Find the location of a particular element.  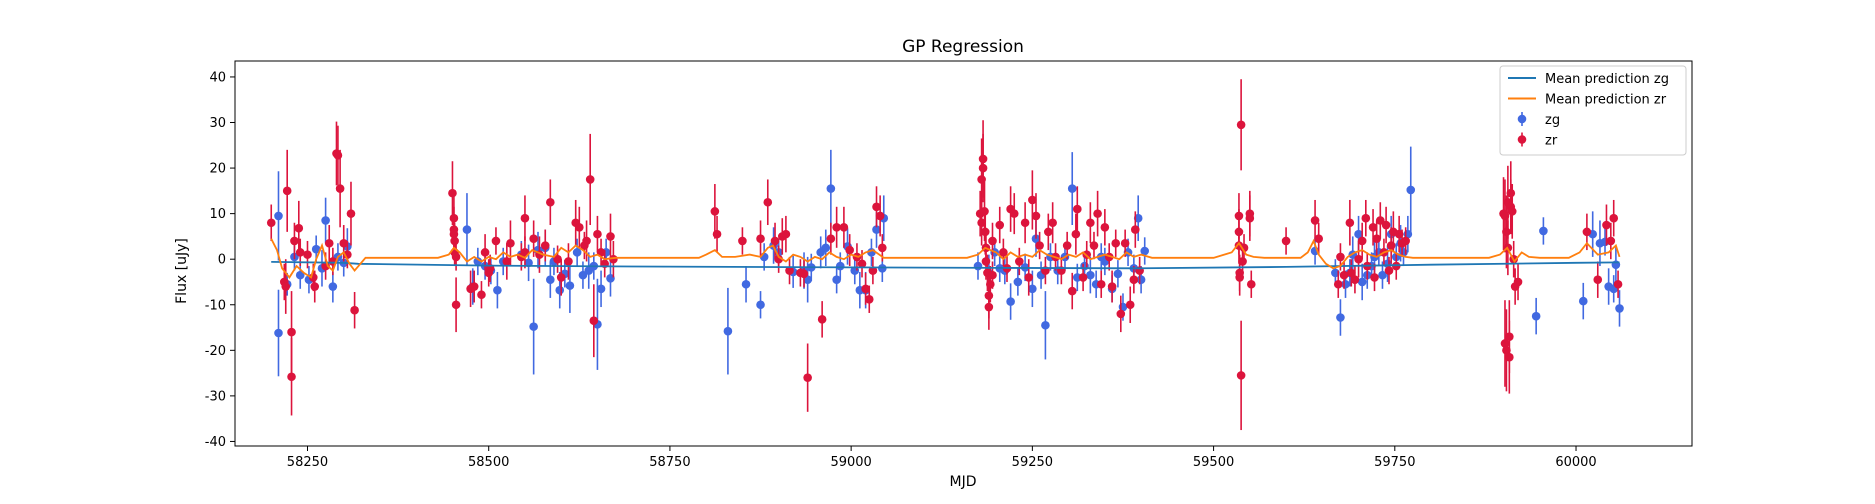

legend: Mean prediction zg Mean prediction zr zg zr is located at coordinates (1593, 110).